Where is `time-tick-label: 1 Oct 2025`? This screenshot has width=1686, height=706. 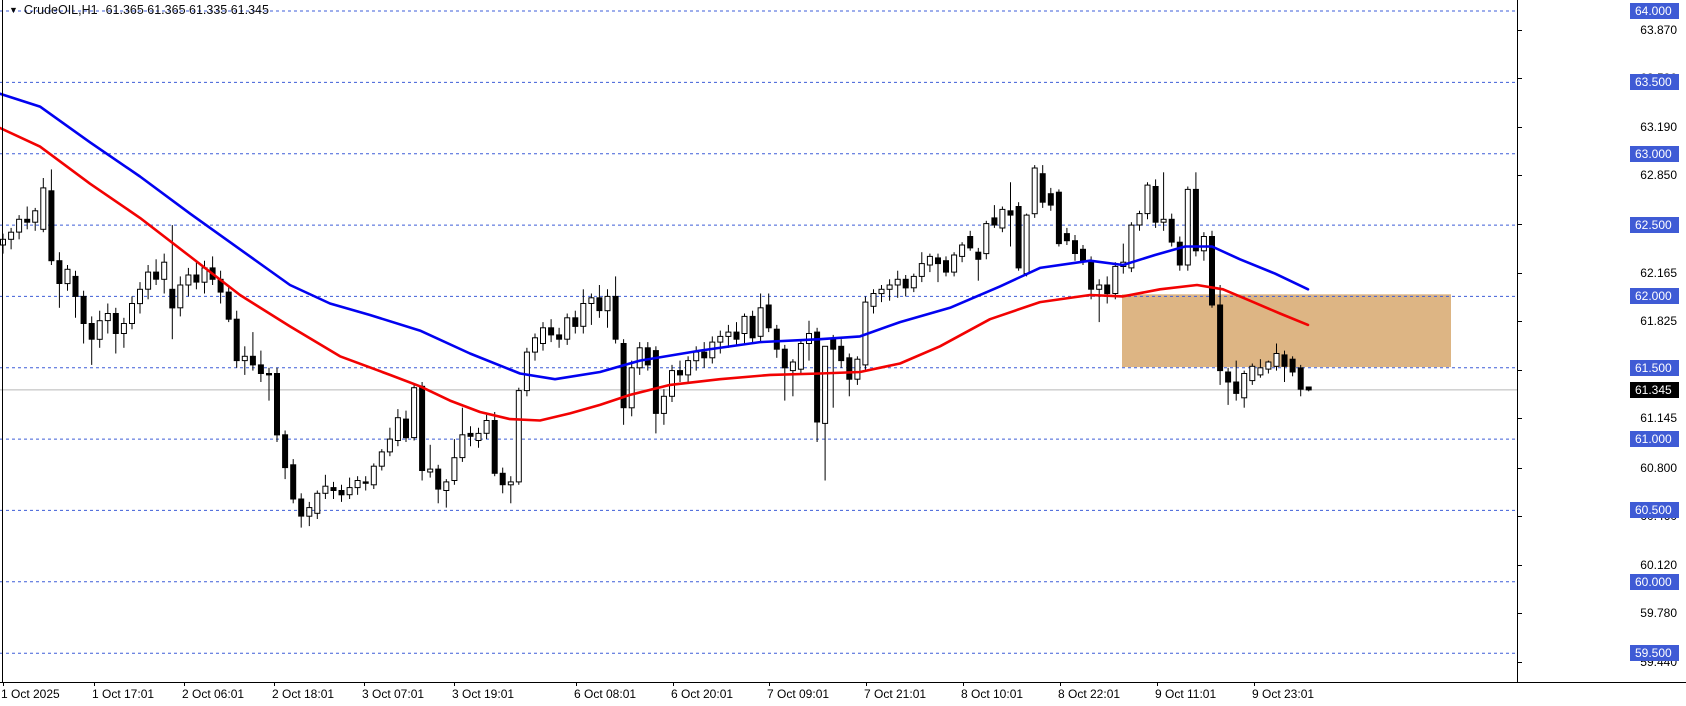
time-tick-label: 1 Oct 2025 is located at coordinates (30, 694).